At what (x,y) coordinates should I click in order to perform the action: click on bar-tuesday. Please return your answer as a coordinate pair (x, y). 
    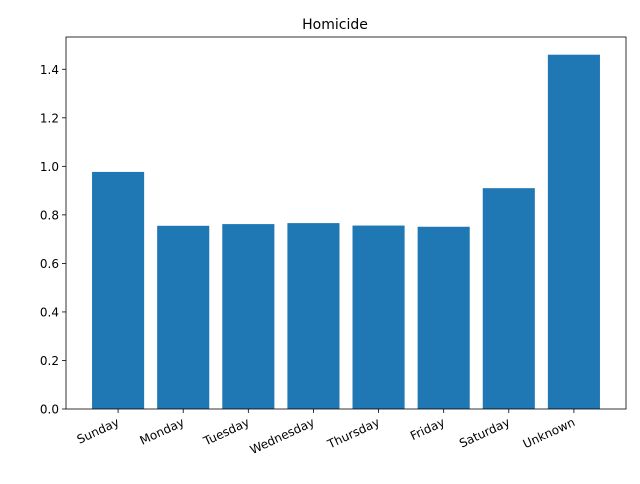
    Looking at the image, I should click on (248, 316).